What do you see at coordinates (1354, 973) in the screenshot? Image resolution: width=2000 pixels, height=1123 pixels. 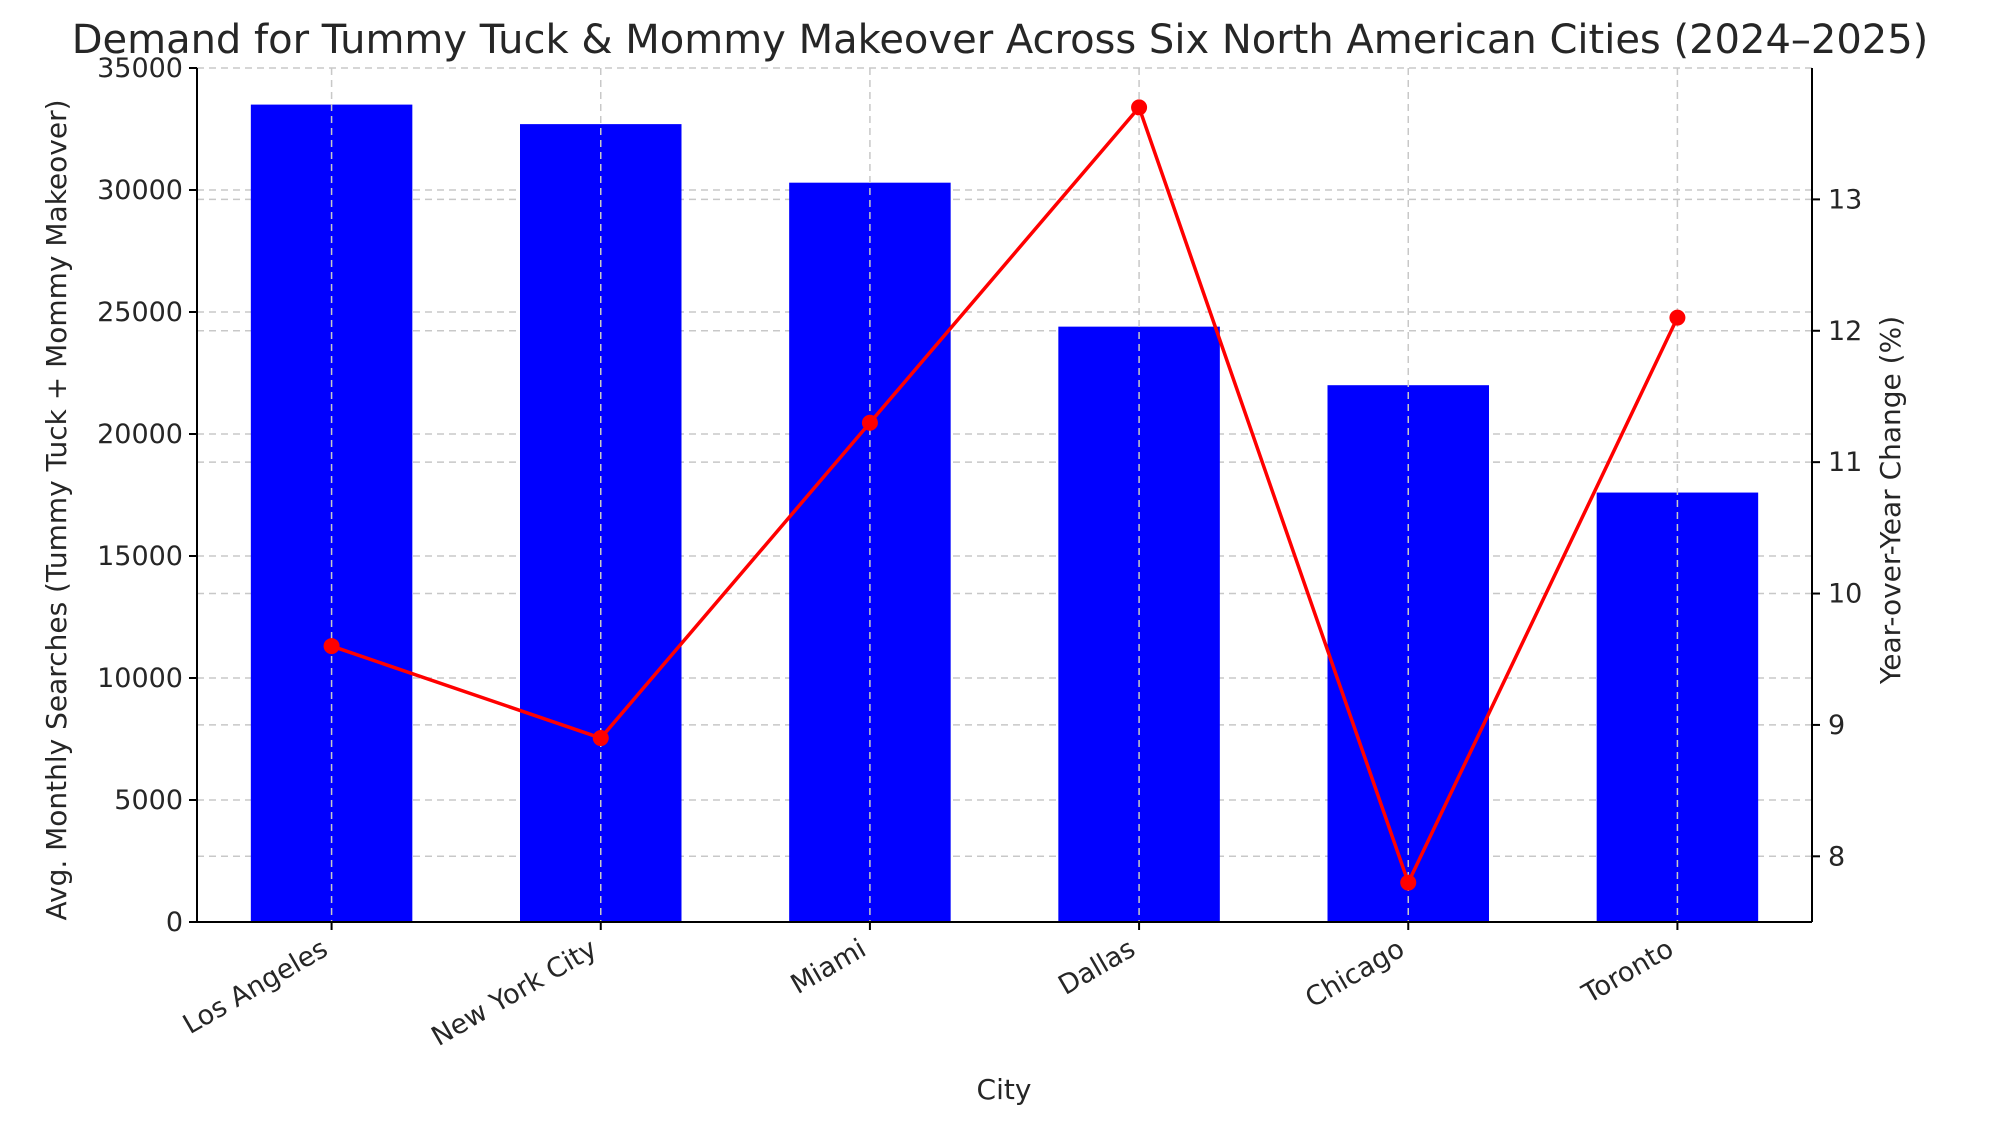 I see `x-tick-label: Chicago` at bounding box center [1354, 973].